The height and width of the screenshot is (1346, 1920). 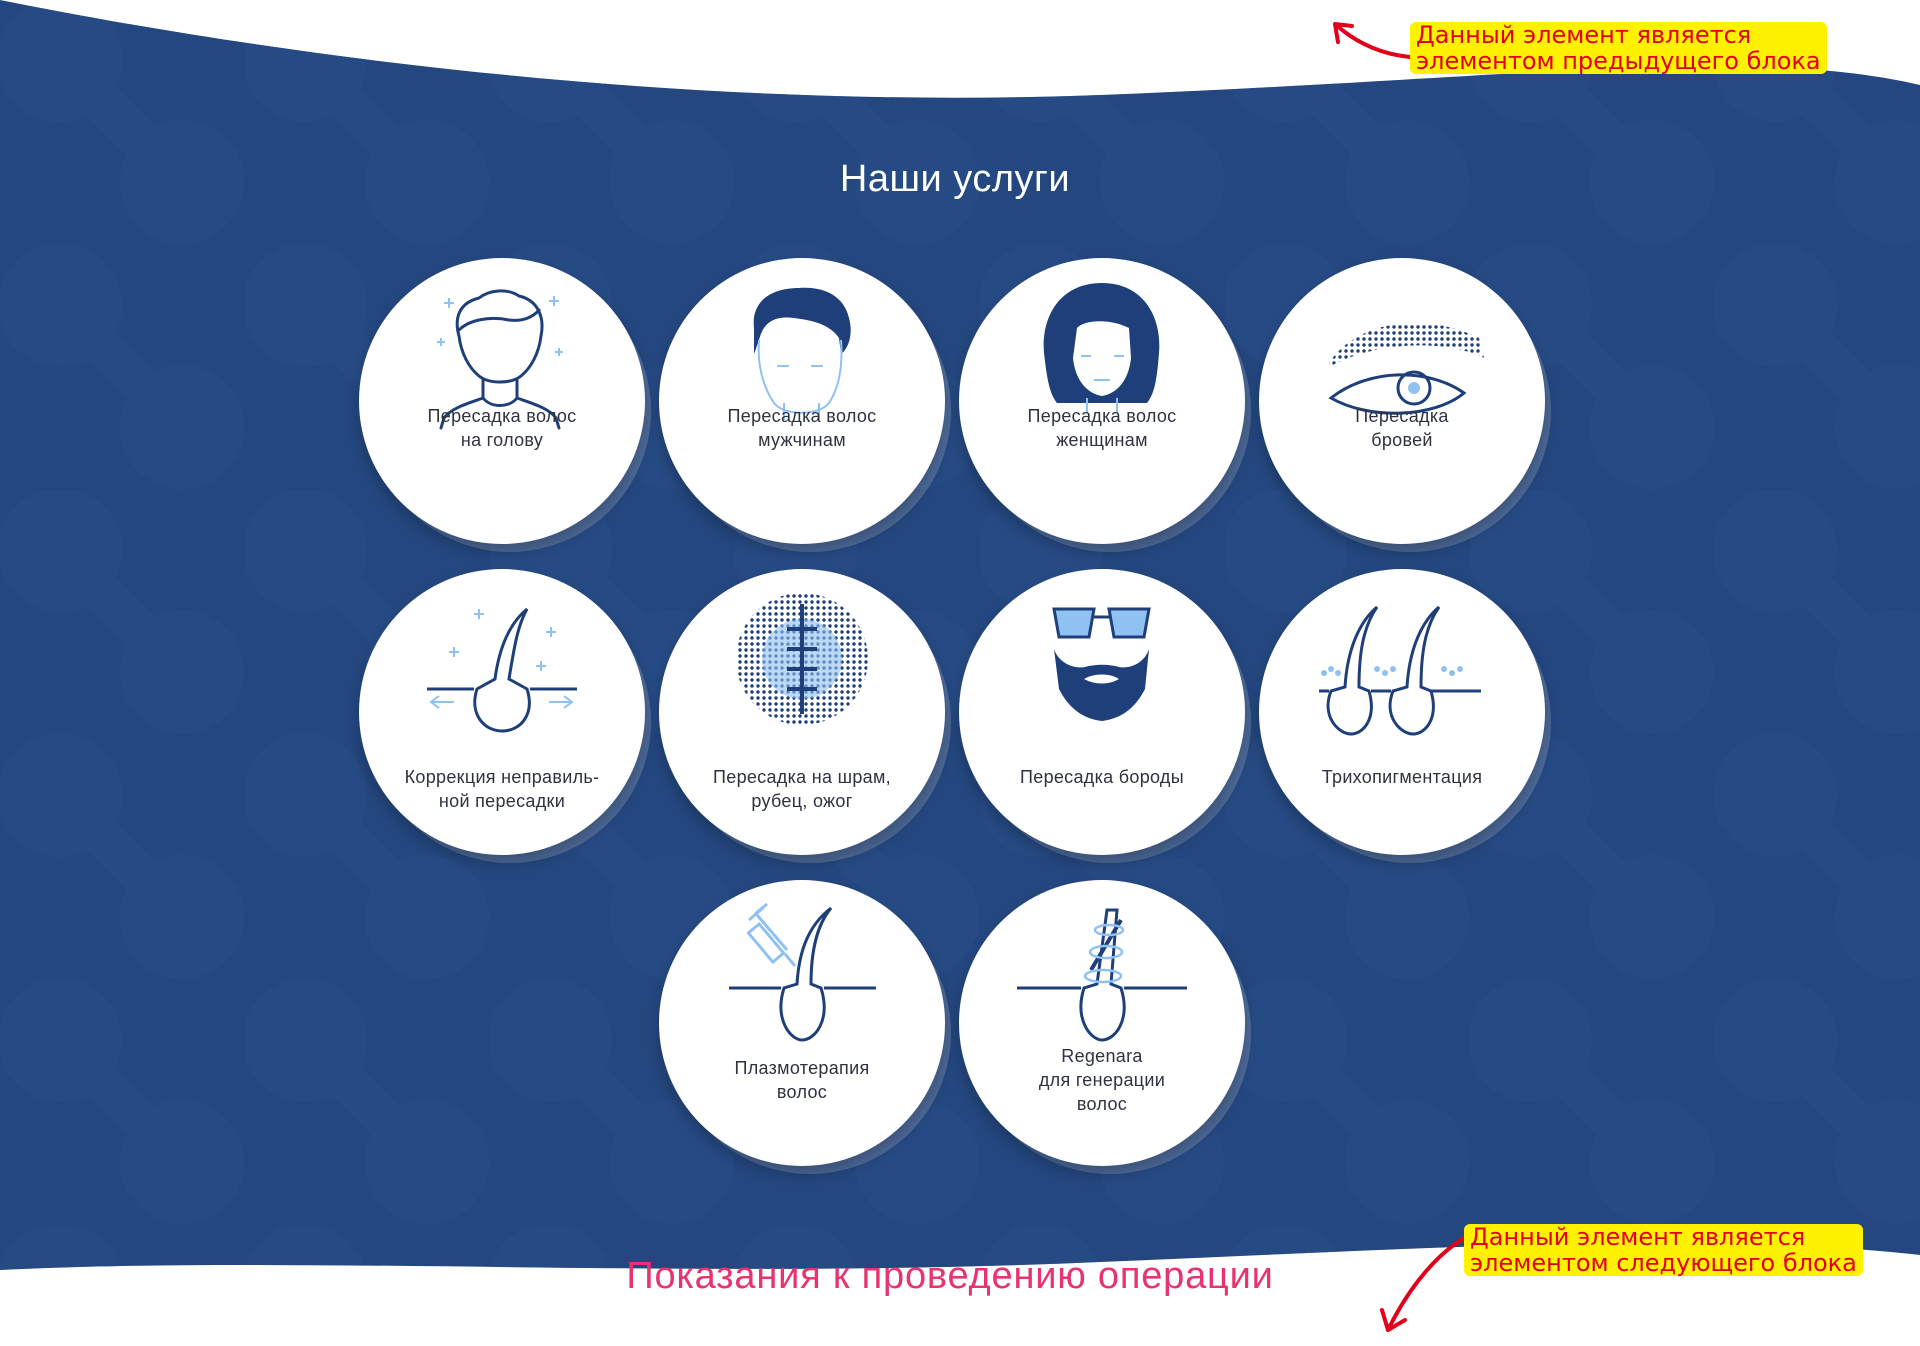 I want to click on regeneration-follicle-icon, so click(x=1102, y=975).